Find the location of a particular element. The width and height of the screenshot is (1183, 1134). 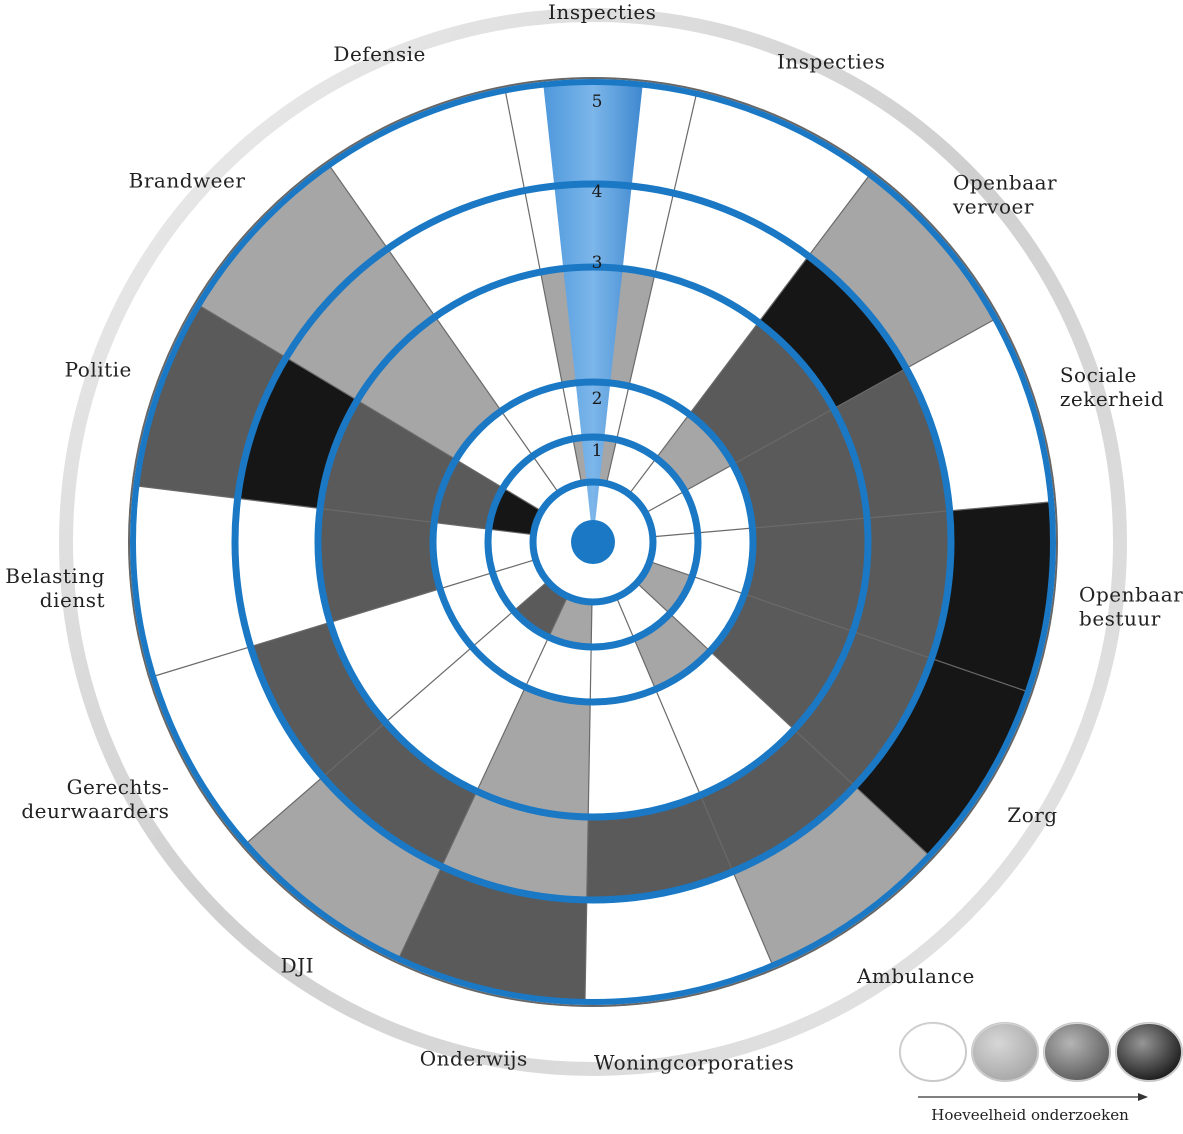

sector-label-1-line-1: vervoer is located at coordinates (993, 206).